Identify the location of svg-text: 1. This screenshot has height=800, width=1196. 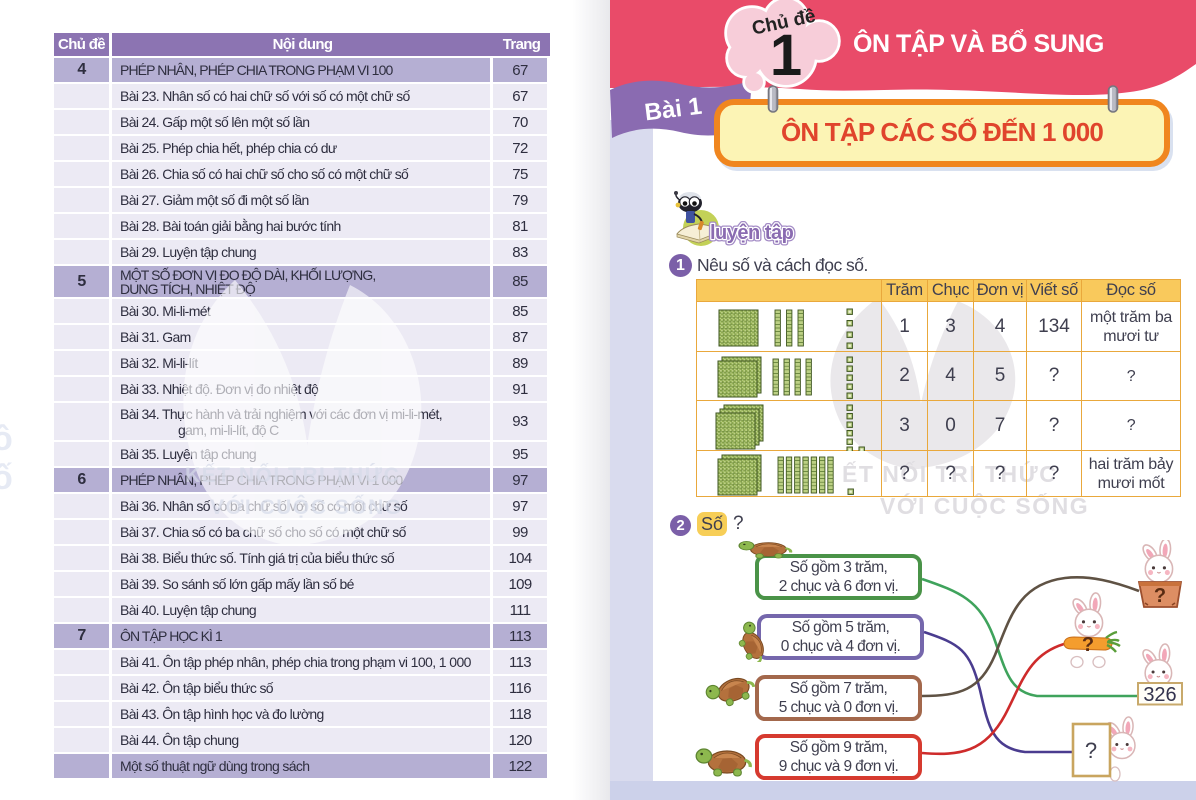
(786, 55).